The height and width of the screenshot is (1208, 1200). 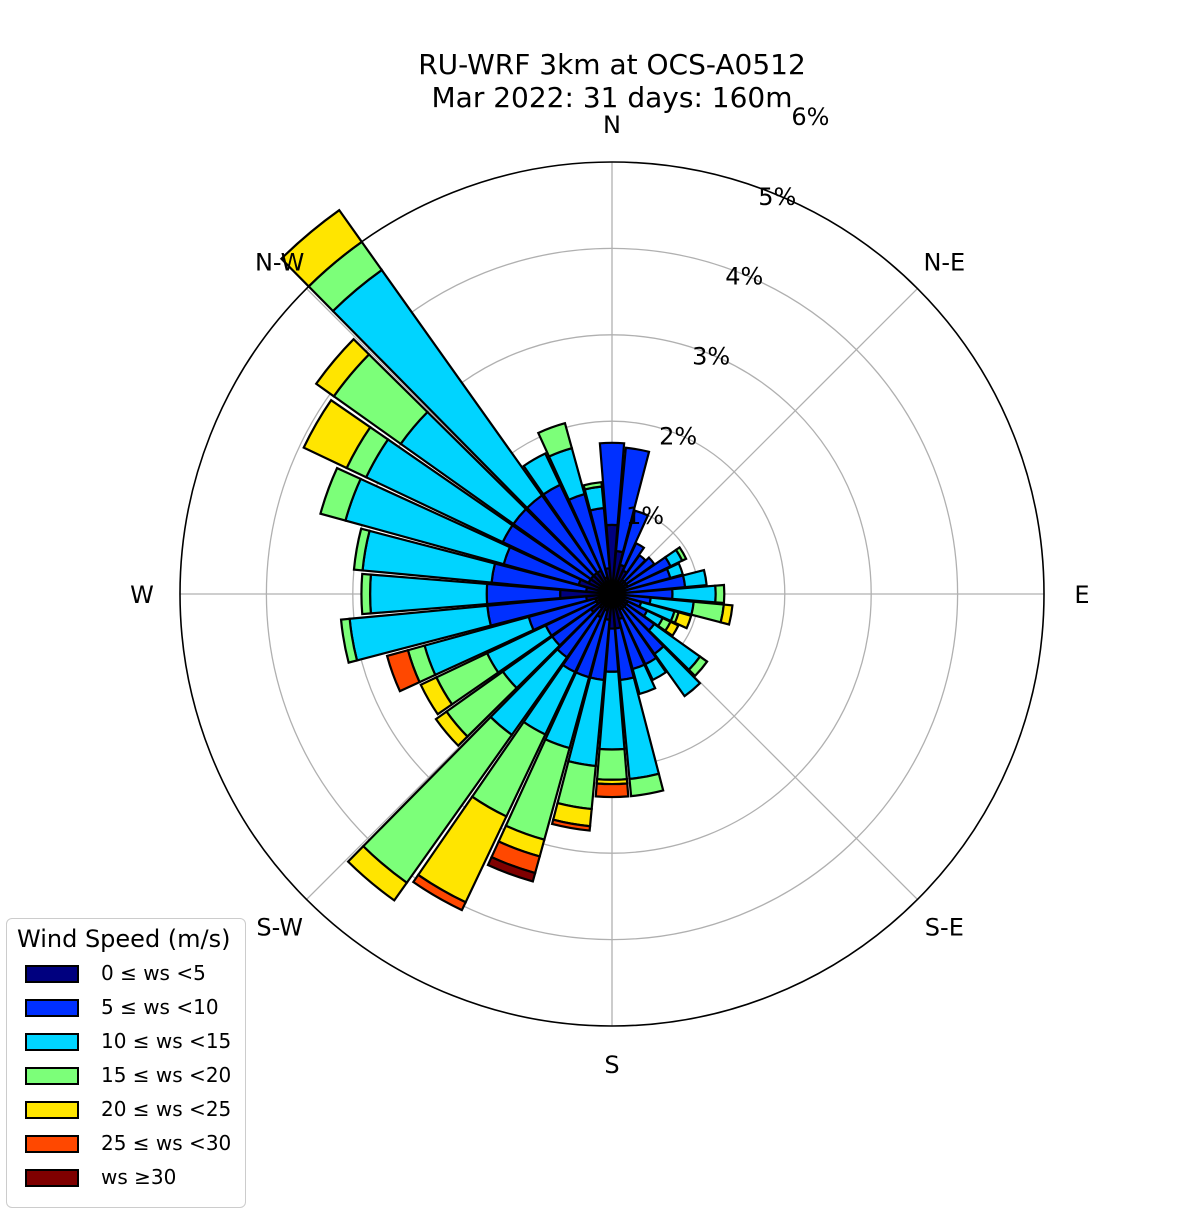 What do you see at coordinates (612, 125) in the screenshot?
I see `compass-label-n: N` at bounding box center [612, 125].